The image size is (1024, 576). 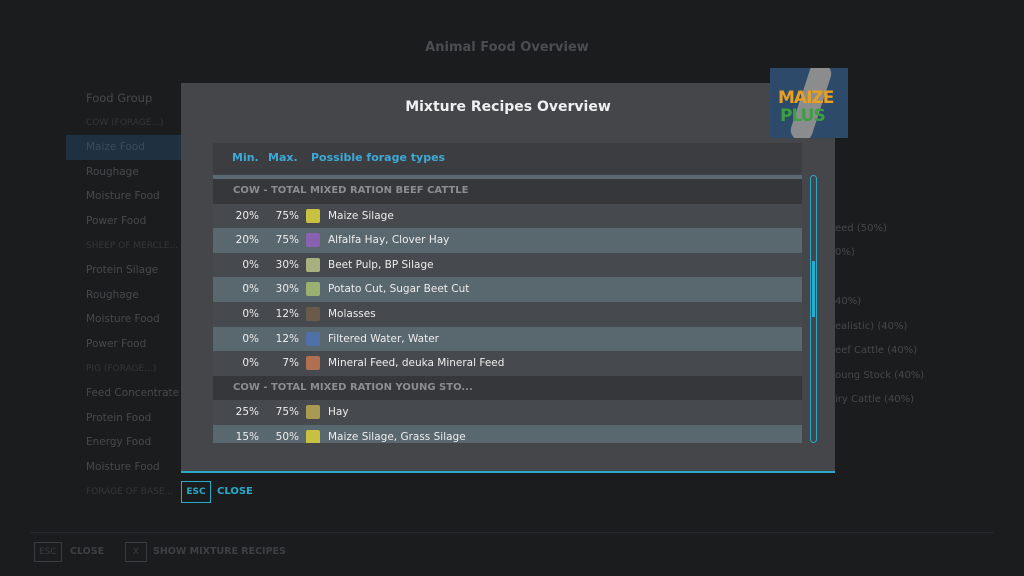 I want to click on right-panel-item: oung Stock (40%), so click(x=880, y=375).